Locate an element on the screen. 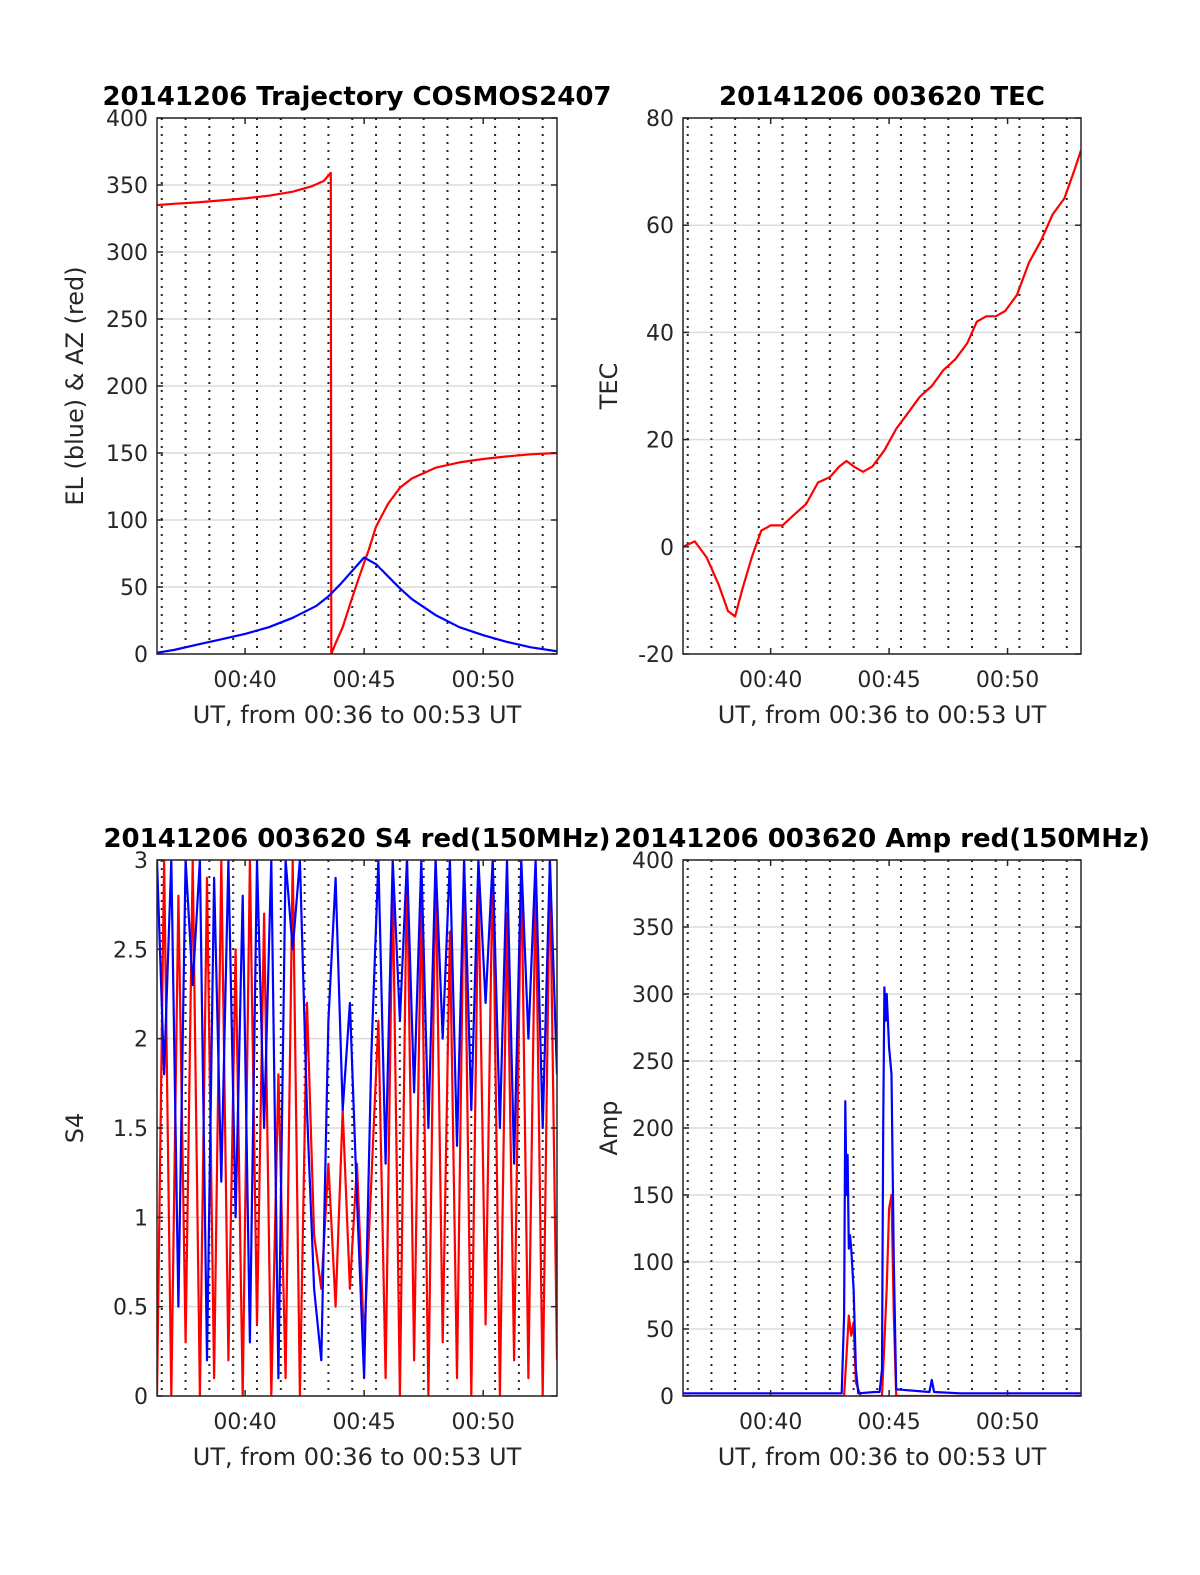 This screenshot has height=1575, width=1200. y-tick-label: 20 is located at coordinates (660, 441).